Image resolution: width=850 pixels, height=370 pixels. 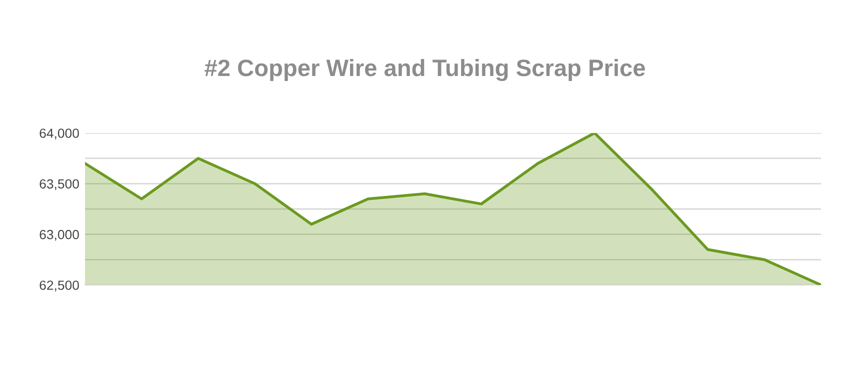 I want to click on y-tick-label: 64,000, so click(x=59, y=134).